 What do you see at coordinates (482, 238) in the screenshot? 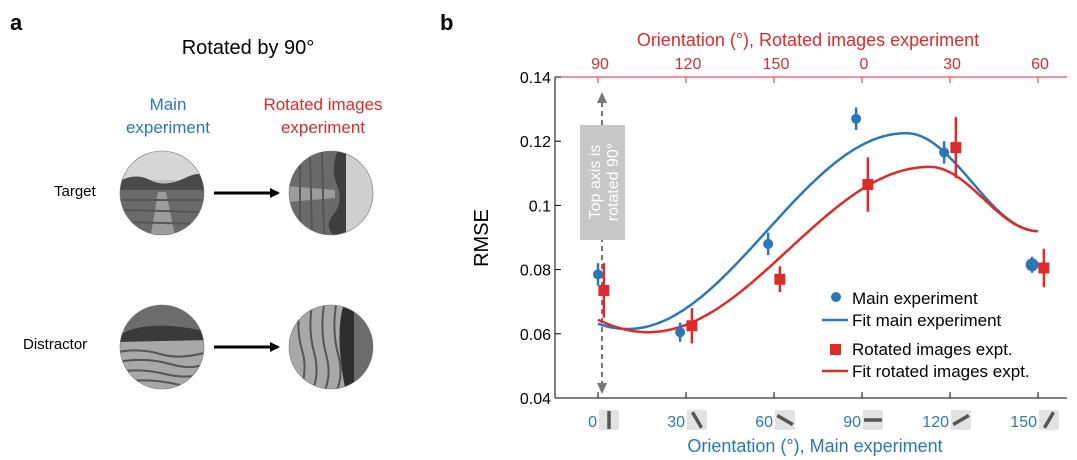
I see `y-axis-label: RMSE` at bounding box center [482, 238].